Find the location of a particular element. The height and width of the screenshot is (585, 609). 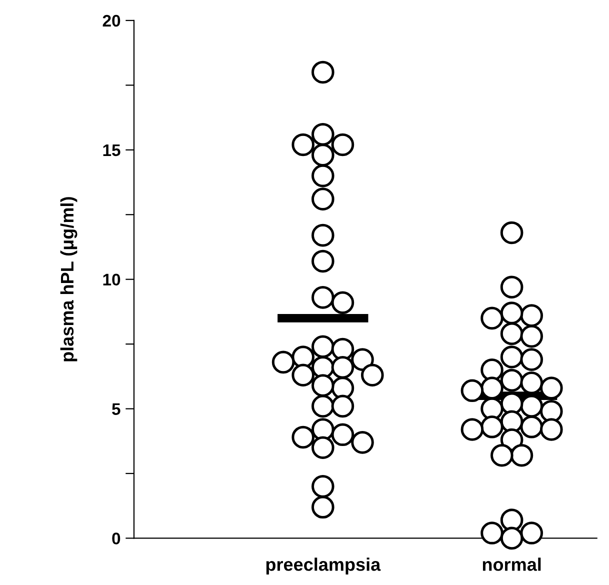

y-tick-label: 15 is located at coordinates (111, 150).